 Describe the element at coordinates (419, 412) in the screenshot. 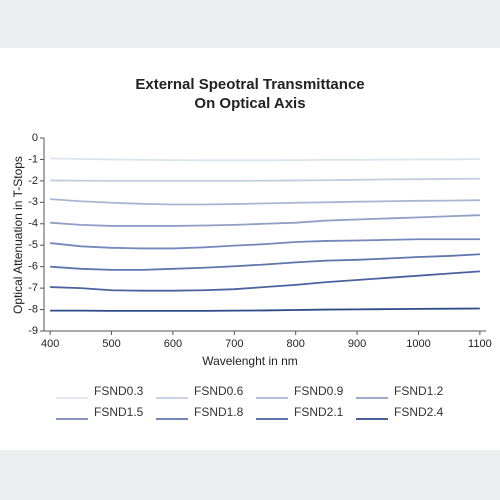

I see `legend-text: FSND2.4` at that location.